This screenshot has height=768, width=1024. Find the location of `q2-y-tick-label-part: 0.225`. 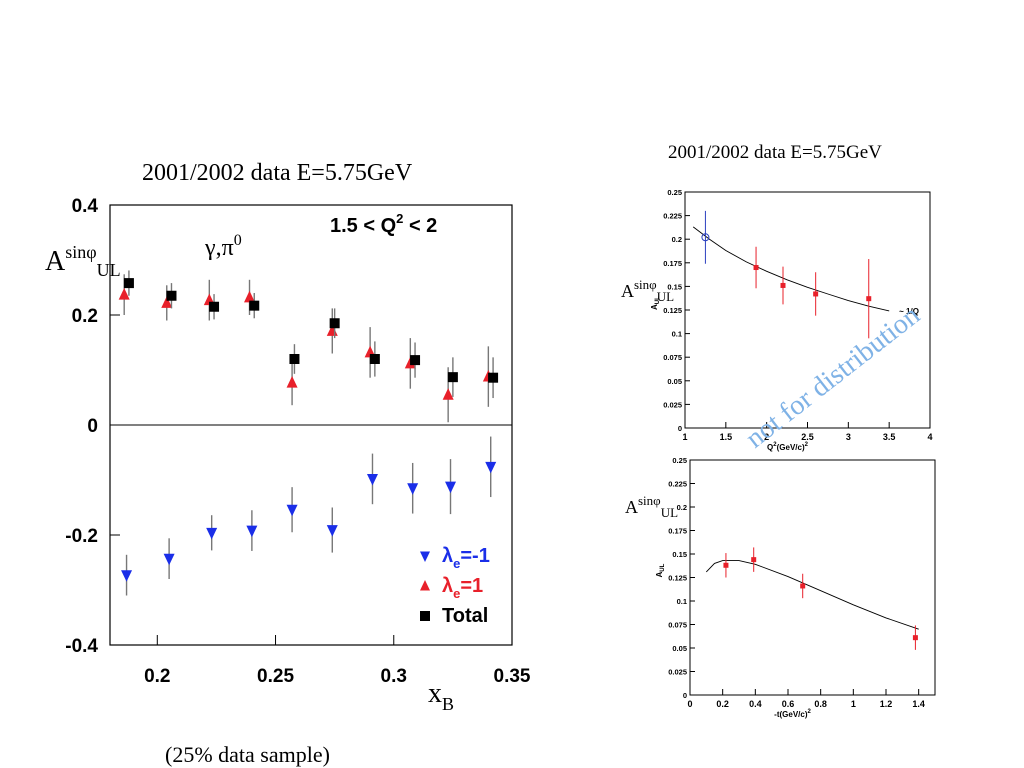

q2-y-tick-label-part: 0.225 is located at coordinates (672, 216).